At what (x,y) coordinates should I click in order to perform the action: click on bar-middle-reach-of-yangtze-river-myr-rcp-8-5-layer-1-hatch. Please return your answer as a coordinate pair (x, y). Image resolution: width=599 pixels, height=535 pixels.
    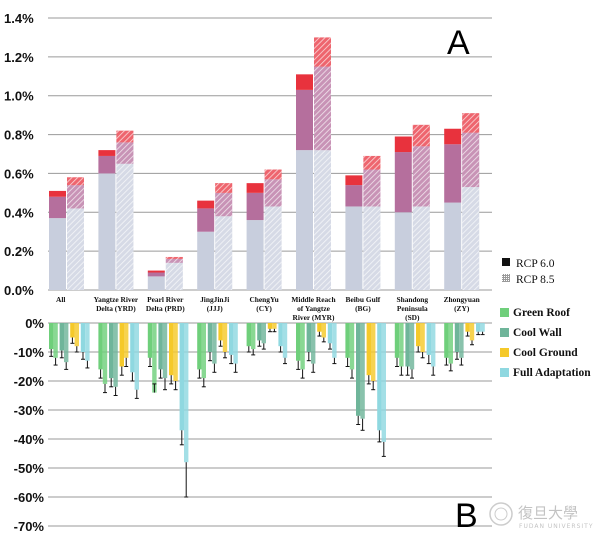
    Looking at the image, I should click on (322, 220).